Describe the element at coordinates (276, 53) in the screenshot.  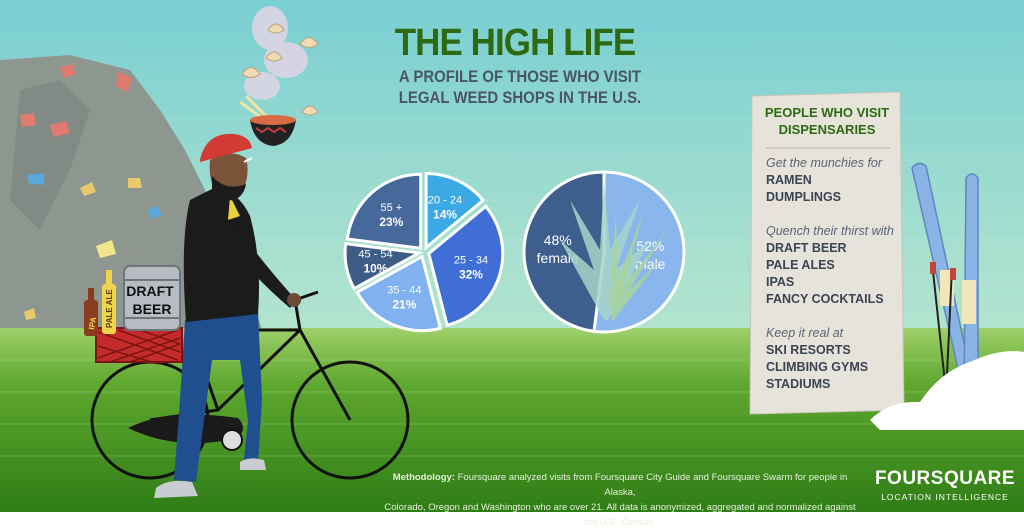
I see `steam-cloud` at that location.